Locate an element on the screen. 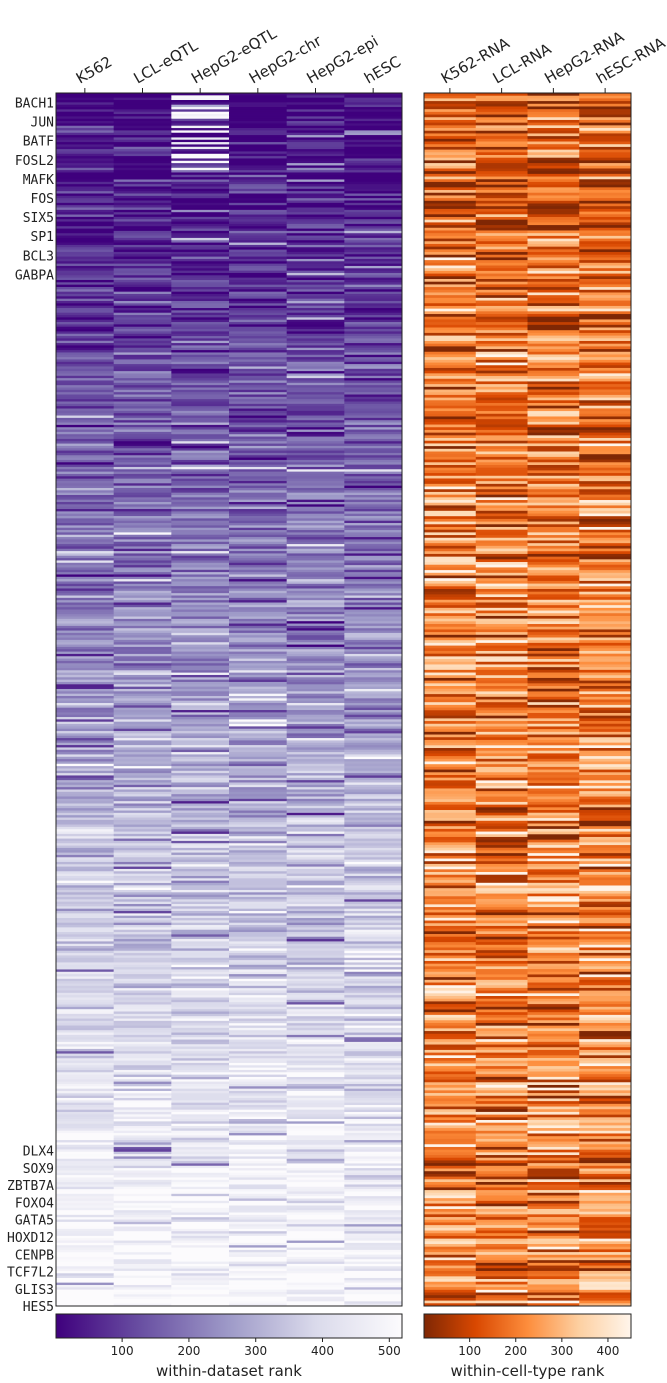 Image resolution: width=667 pixels, height=1383 pixels. colorbar-tick-label: 300 is located at coordinates (561, 1351).